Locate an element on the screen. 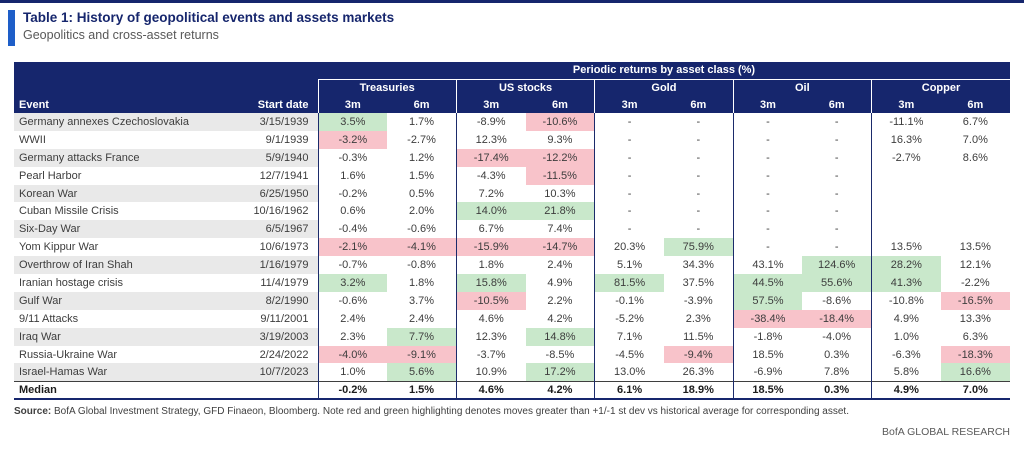 Image resolution: width=1024 pixels, height=454 pixels. value-cell: 0.3% is located at coordinates (837, 354).